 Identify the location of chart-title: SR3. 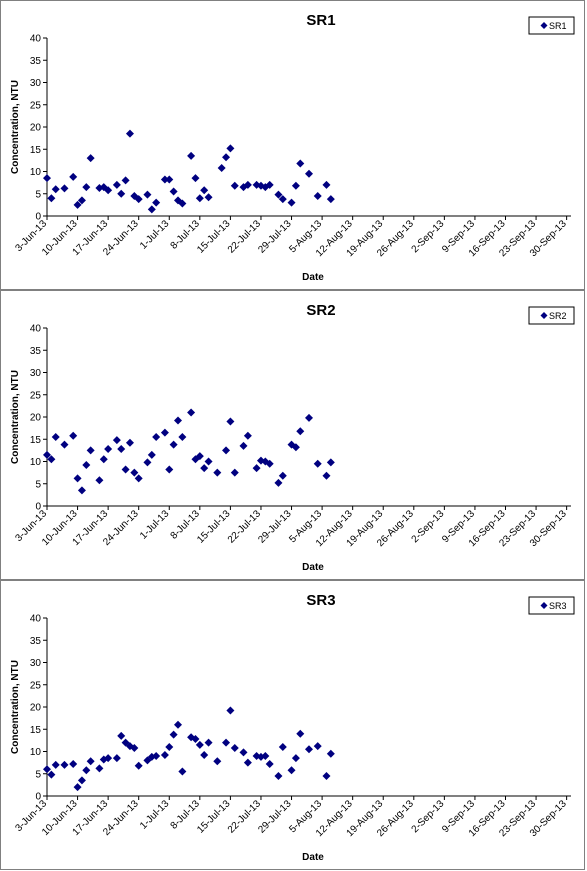
(320, 600).